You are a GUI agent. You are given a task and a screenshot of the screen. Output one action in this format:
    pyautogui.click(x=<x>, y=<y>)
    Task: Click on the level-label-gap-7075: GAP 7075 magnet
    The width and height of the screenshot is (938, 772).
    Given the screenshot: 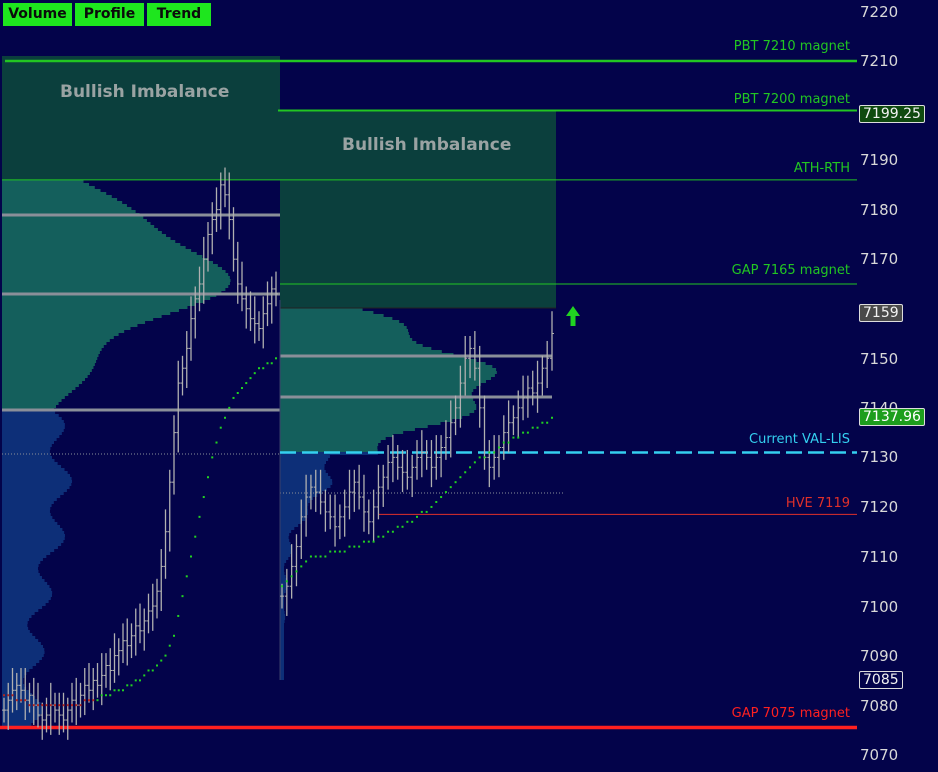 What is the action you would take?
    pyautogui.click(x=790, y=713)
    